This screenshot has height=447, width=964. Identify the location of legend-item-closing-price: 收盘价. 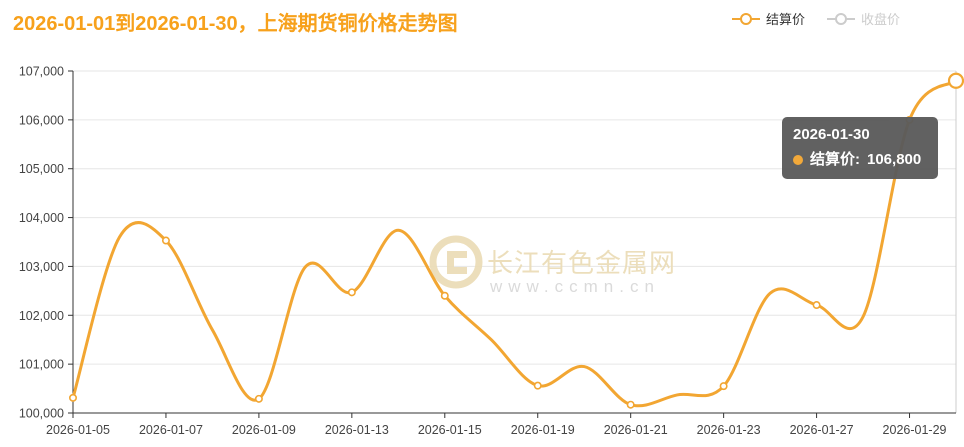
(863, 18).